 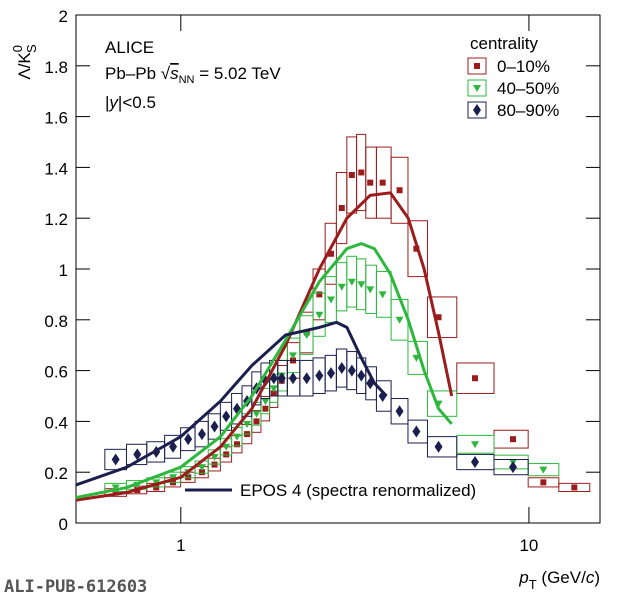 I want to click on y-tick-label: 1, so click(x=63, y=270).